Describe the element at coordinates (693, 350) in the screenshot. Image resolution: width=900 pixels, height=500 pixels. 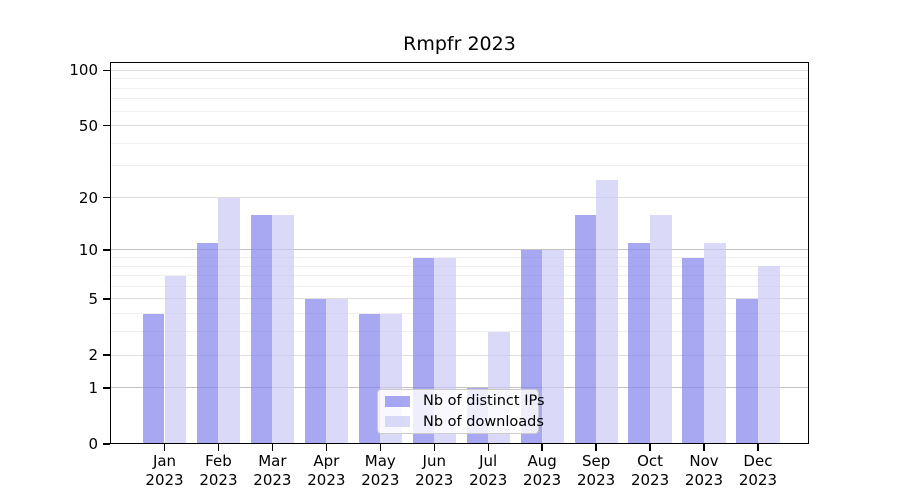
I see `bar-nov-ips` at that location.